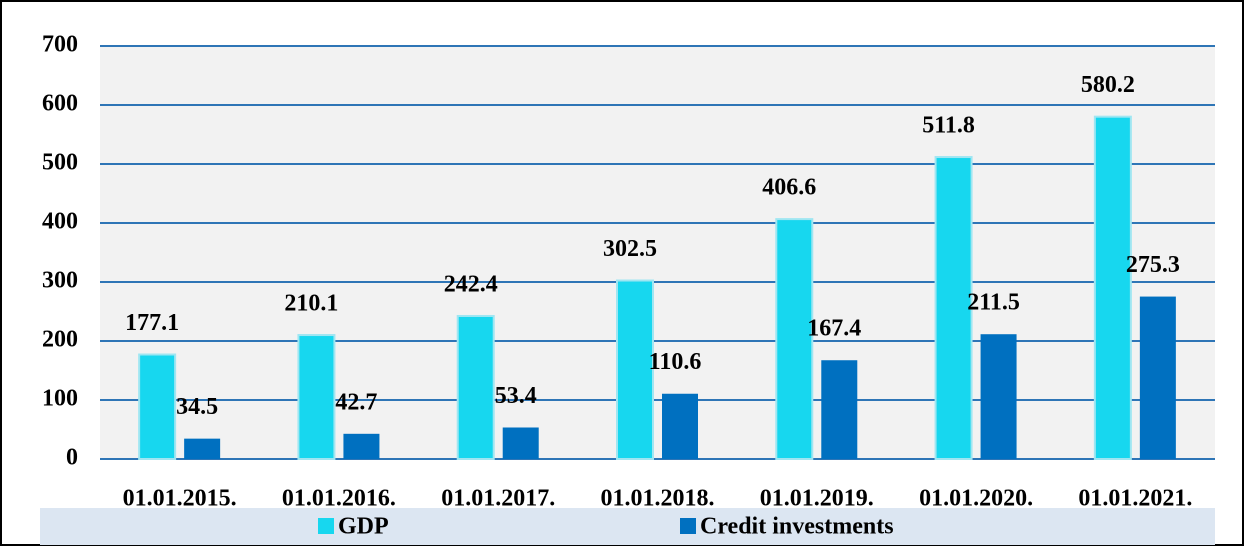 The width and height of the screenshot is (1244, 546). Describe the element at coordinates (60, 163) in the screenshot. I see `y-tick-label: 500` at that location.